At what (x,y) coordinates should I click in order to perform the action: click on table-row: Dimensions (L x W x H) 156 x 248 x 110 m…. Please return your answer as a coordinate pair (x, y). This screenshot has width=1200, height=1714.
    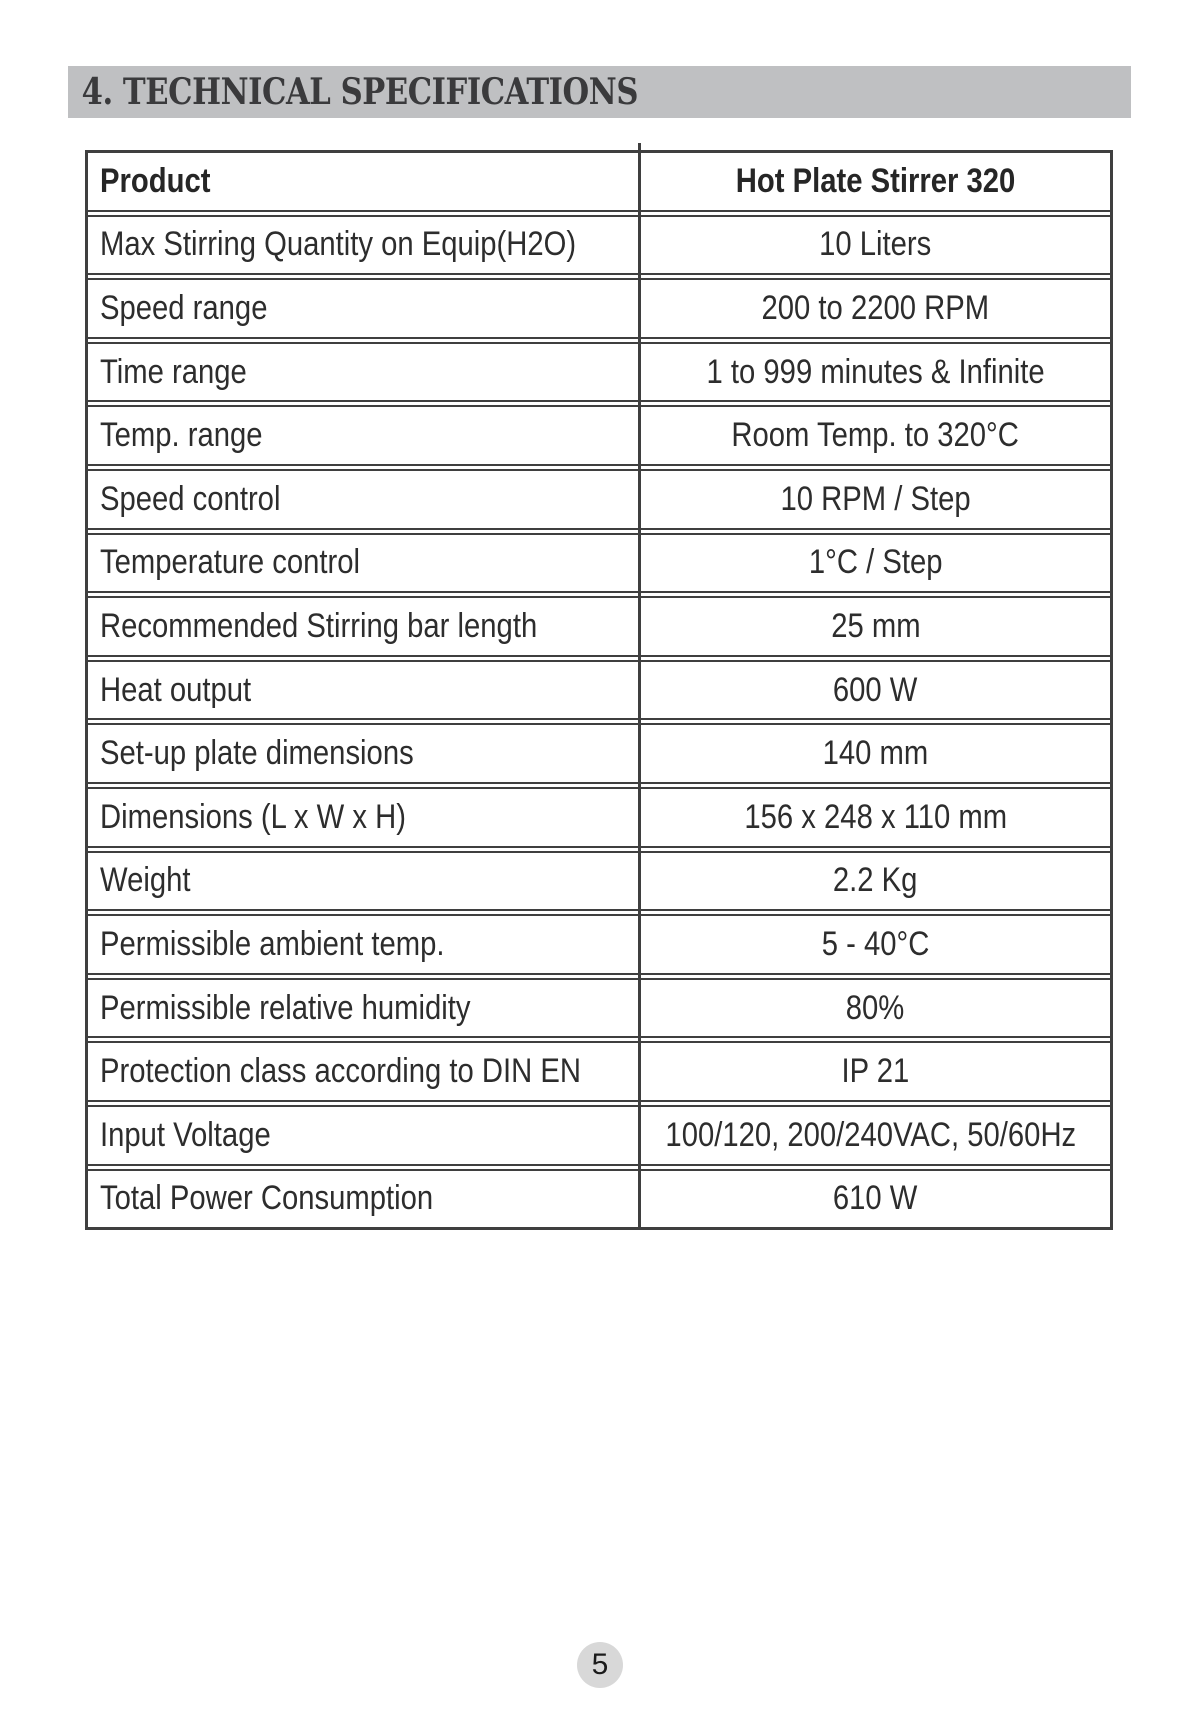
    Looking at the image, I should click on (599, 821).